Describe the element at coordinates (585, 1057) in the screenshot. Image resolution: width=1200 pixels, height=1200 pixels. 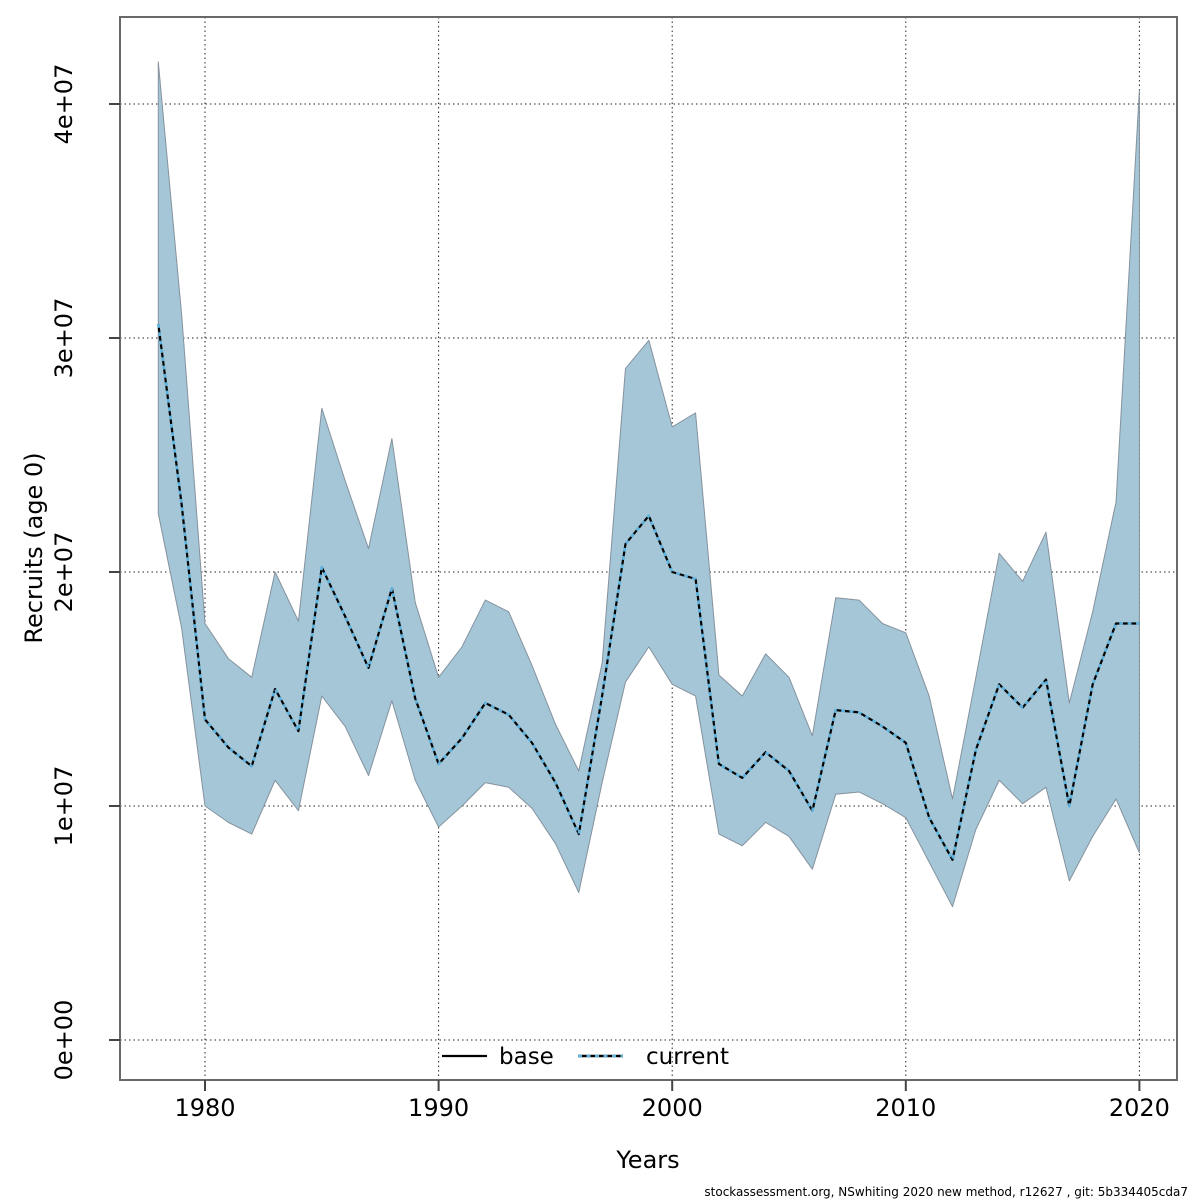
I see `legend: base current` at that location.